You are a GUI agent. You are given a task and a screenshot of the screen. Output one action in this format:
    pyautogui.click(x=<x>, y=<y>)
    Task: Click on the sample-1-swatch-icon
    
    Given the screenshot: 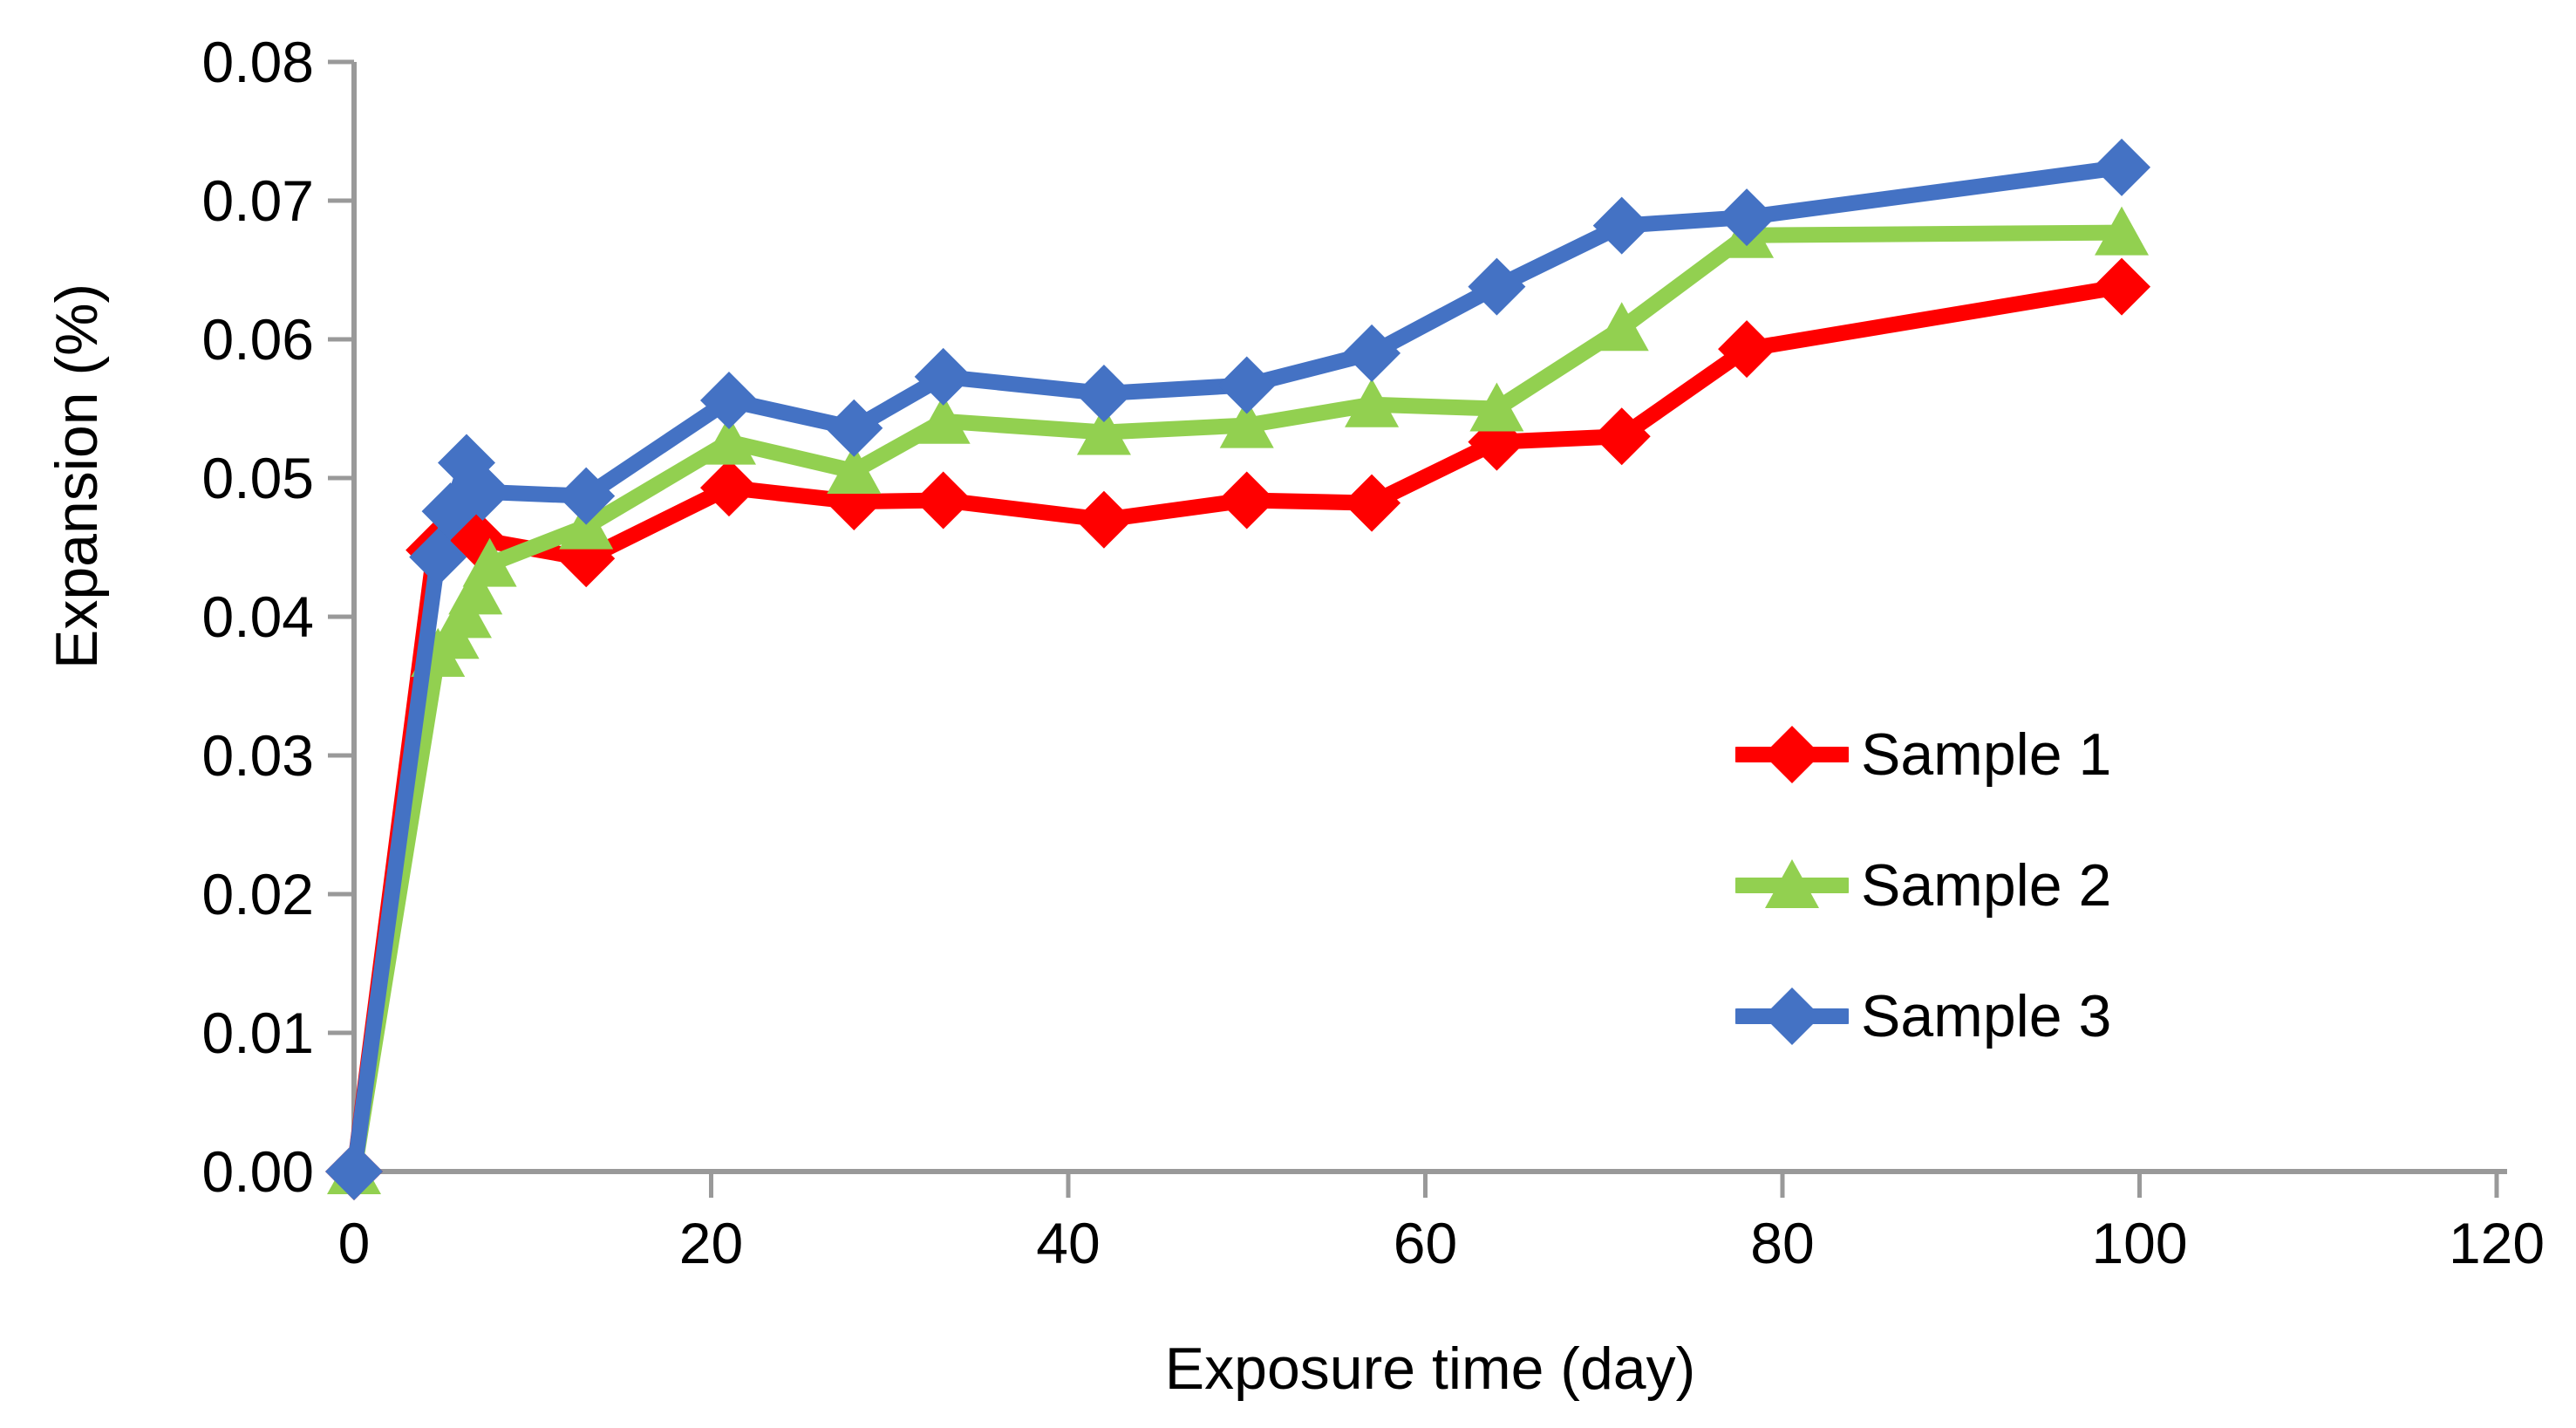 What is the action you would take?
    pyautogui.click(x=1792, y=754)
    